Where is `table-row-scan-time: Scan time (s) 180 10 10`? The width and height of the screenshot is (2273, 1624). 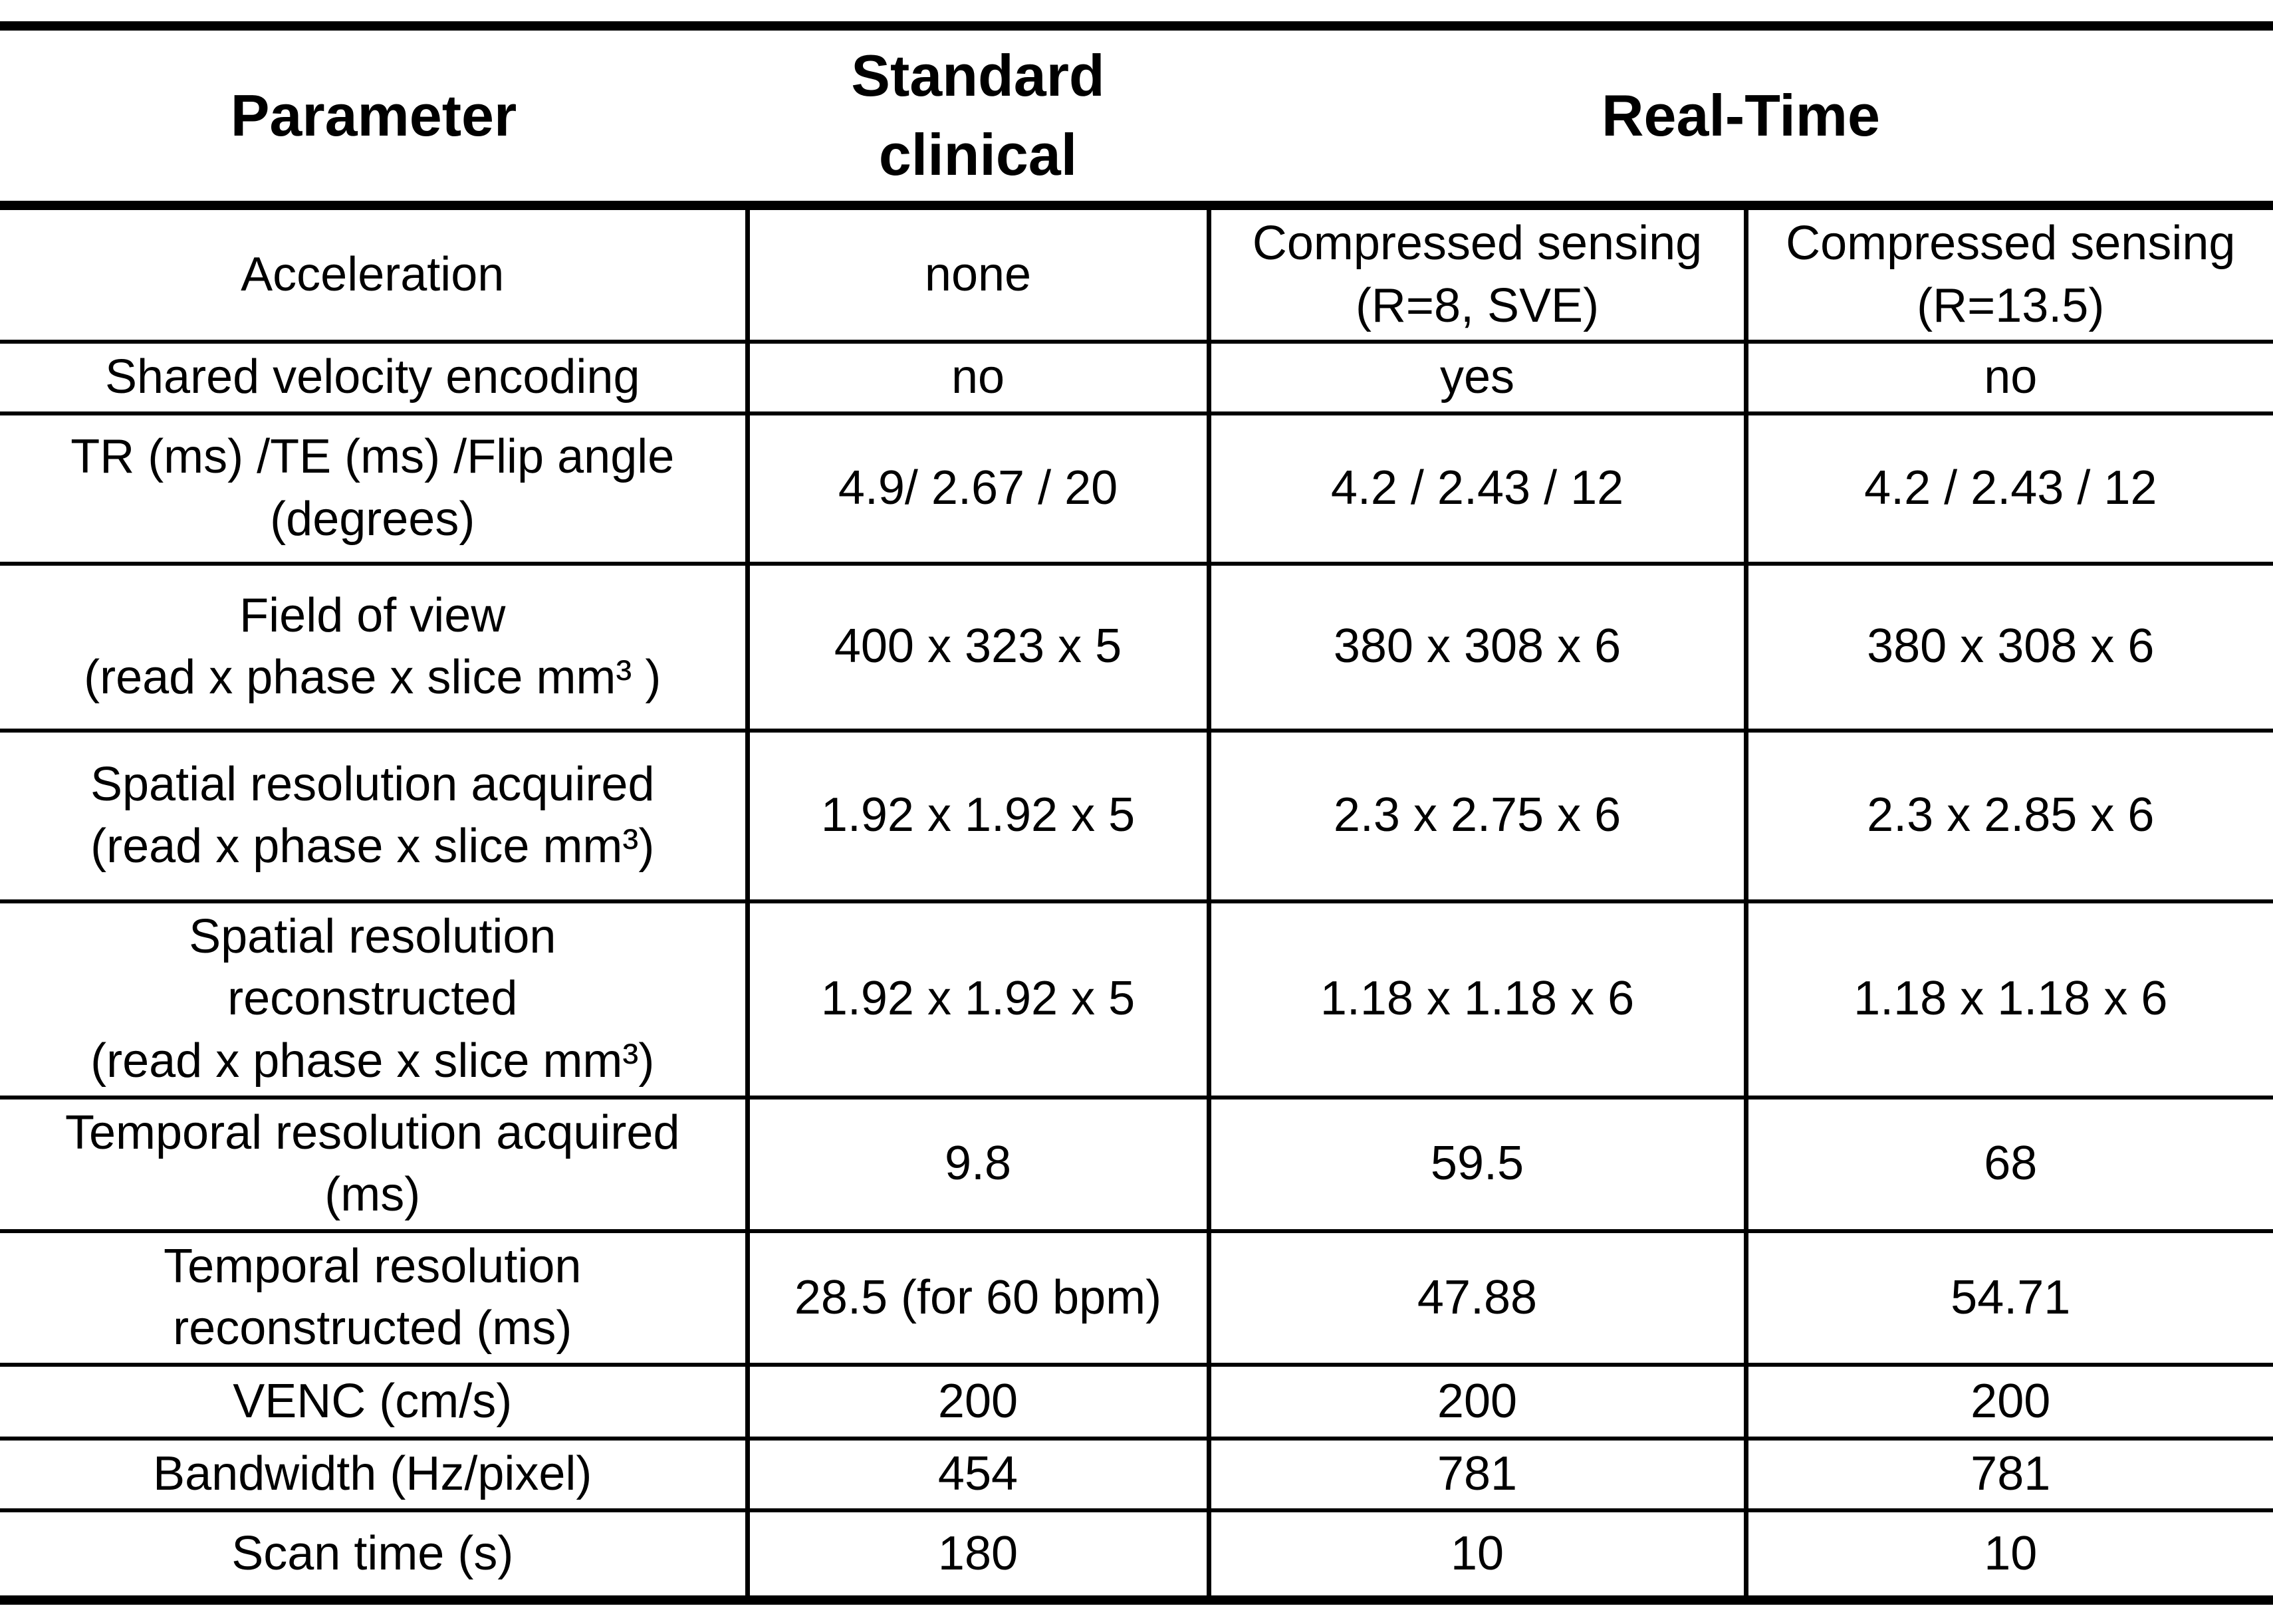
table-row-scan-time: Scan time (s) 180 10 10 is located at coordinates (1136, 1555).